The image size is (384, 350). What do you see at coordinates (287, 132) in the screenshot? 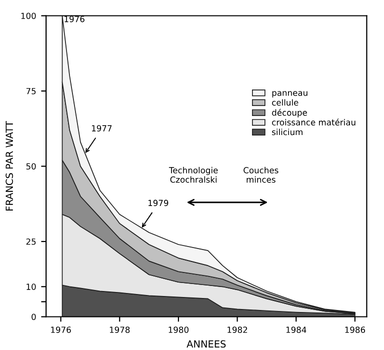
I see `legend-label: silicium` at bounding box center [287, 132].